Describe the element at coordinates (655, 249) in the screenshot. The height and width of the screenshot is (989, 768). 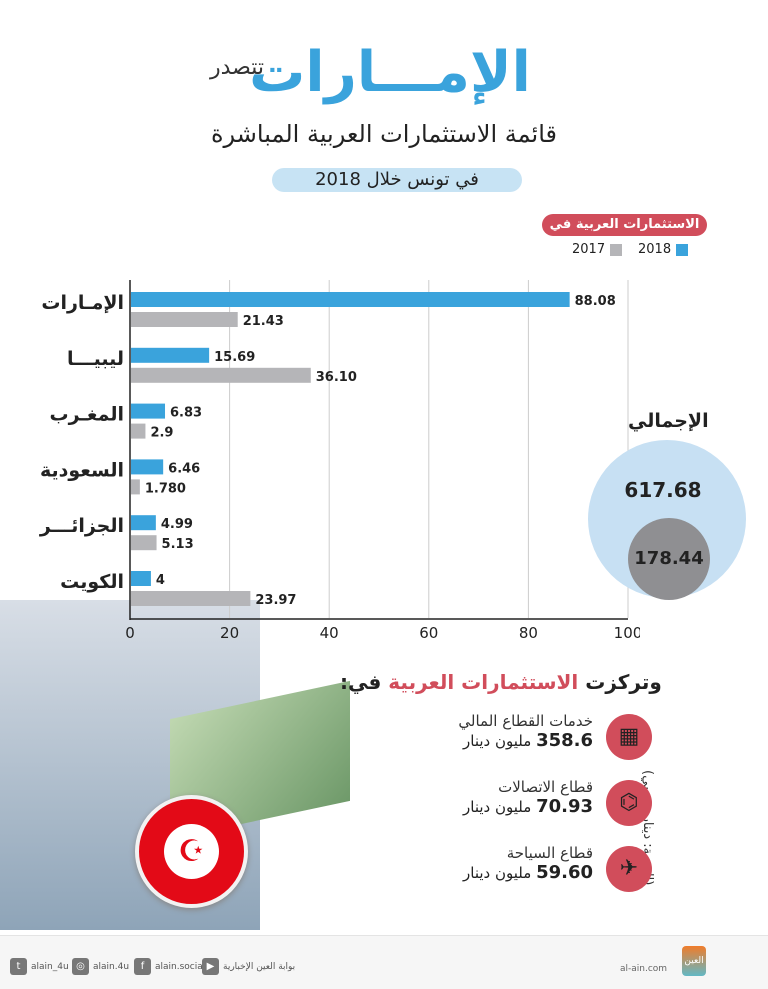
I see `legend-label: 2018` at that location.